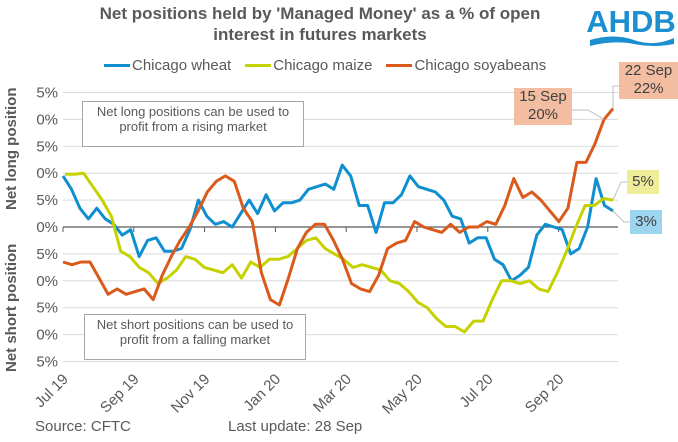  I want to click on legend-item-wheat: Chicago wheat, so click(167, 65).